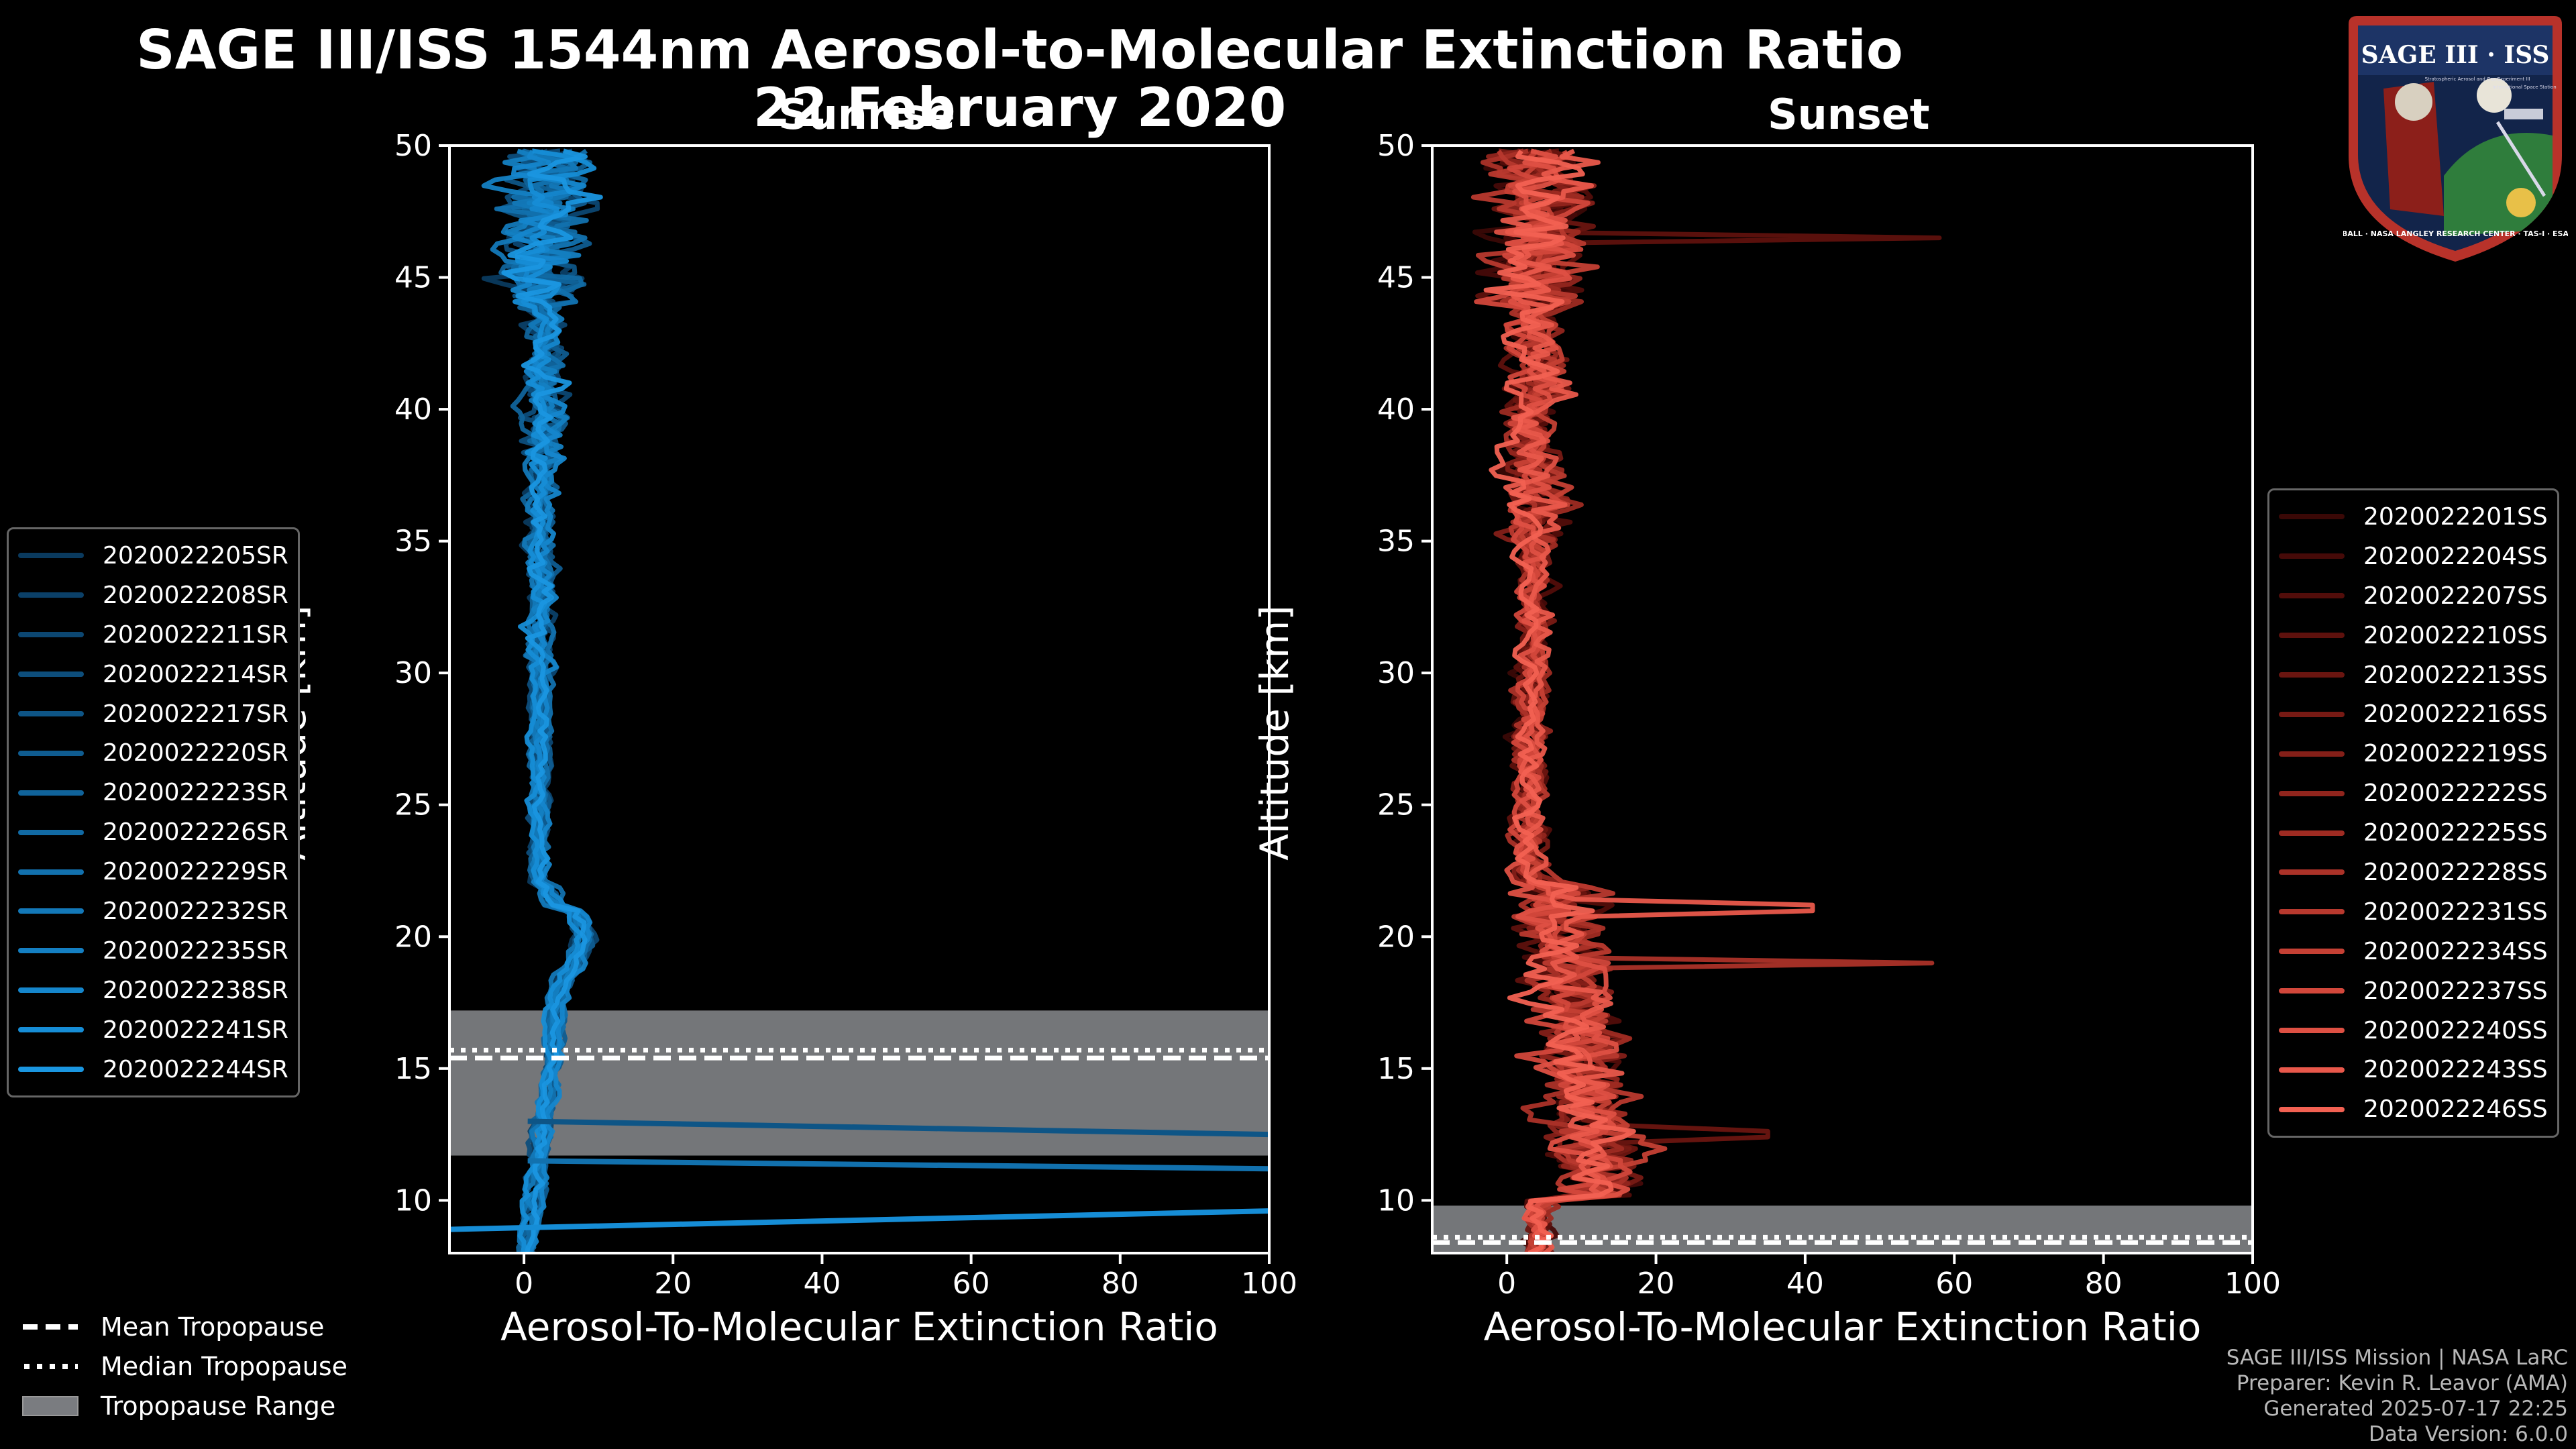 Image resolution: width=2576 pixels, height=1449 pixels. What do you see at coordinates (2455, 516) in the screenshot?
I see `legend-label: 2020022201SS` at bounding box center [2455, 516].